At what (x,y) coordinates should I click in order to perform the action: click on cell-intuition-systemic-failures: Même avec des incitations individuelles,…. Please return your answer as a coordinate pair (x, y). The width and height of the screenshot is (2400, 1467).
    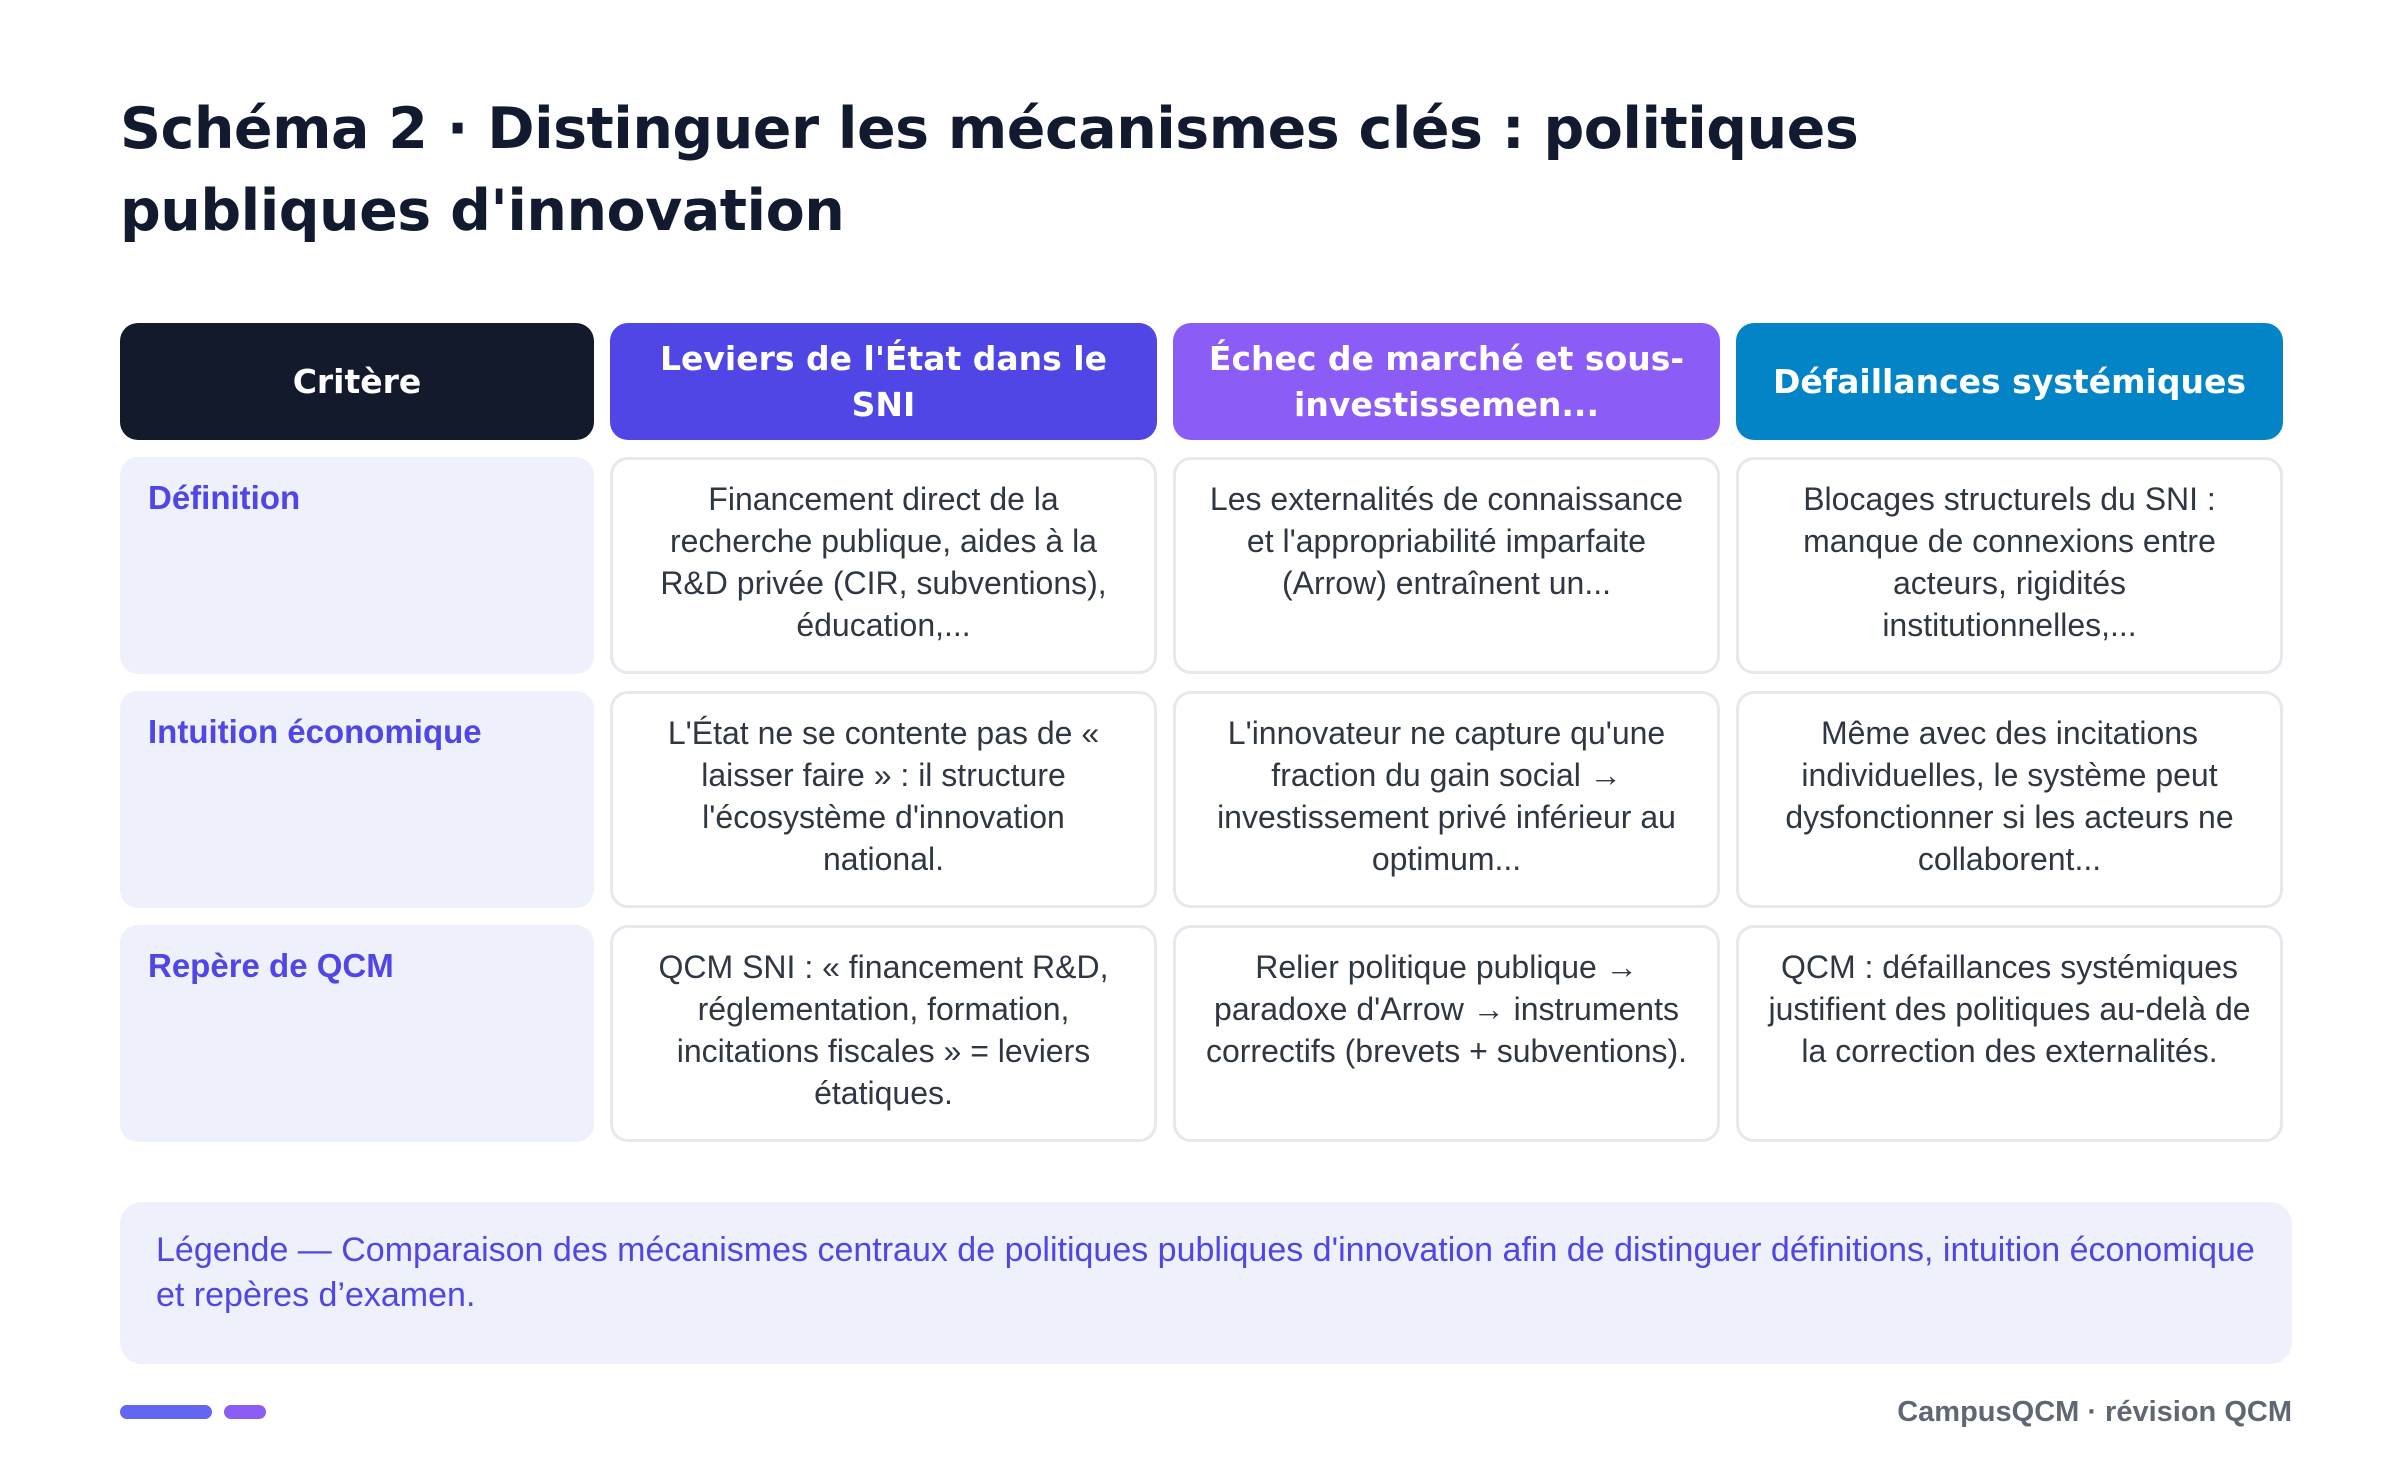
    Looking at the image, I should click on (2009, 799).